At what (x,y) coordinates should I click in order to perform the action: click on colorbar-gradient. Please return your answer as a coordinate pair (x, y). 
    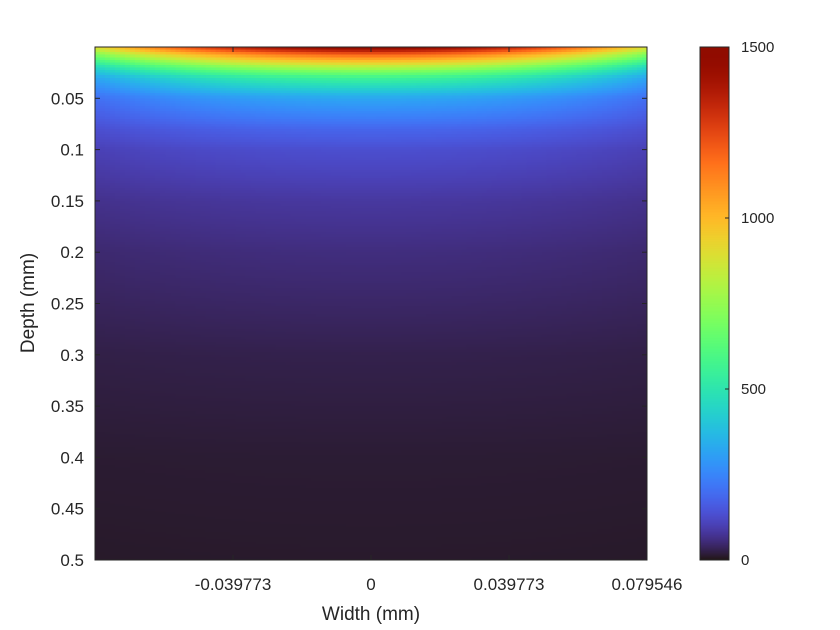
    Looking at the image, I should click on (714, 303).